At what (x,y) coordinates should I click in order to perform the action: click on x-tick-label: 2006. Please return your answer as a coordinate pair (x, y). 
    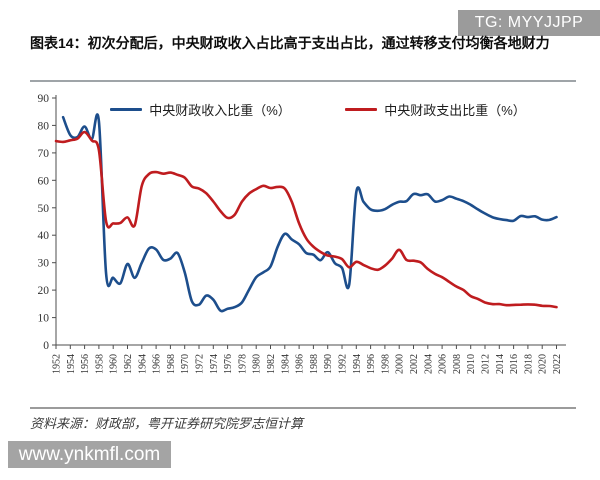
    Looking at the image, I should click on (443, 364).